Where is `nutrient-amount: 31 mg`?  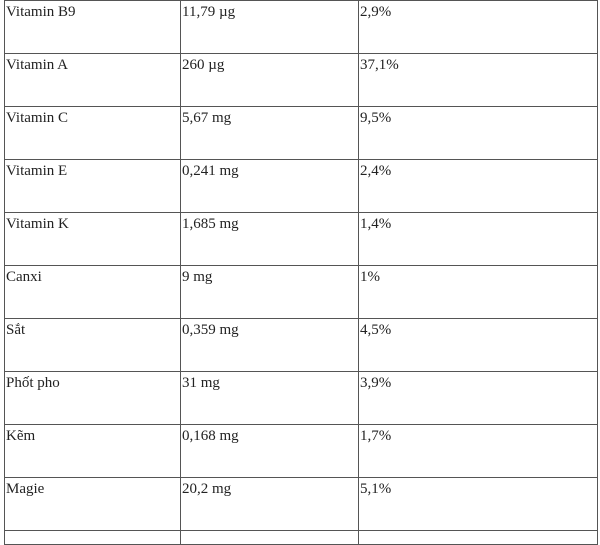 nutrient-amount: 31 mg is located at coordinates (269, 398).